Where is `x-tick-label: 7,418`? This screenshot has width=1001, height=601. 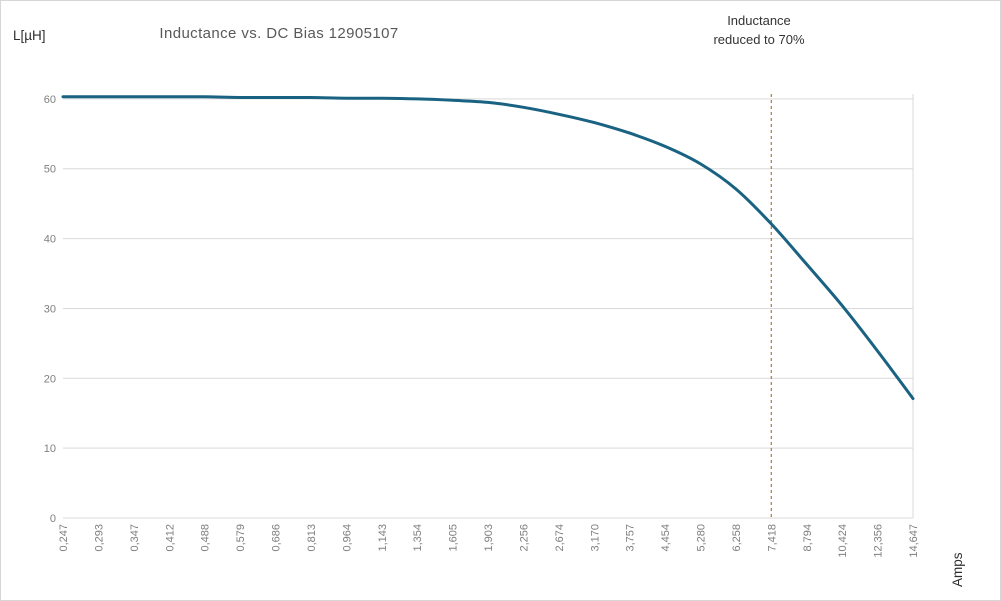
x-tick-label: 7,418 is located at coordinates (772, 538).